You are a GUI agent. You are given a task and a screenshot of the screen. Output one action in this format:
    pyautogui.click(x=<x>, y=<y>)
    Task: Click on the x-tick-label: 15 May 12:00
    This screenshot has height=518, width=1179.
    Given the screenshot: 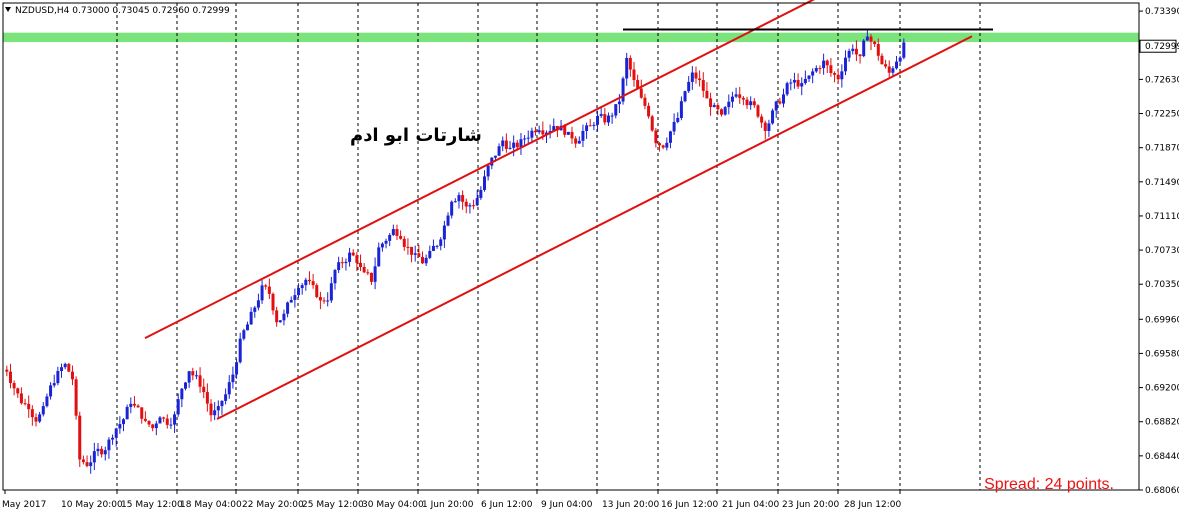 What is the action you would take?
    pyautogui.click(x=152, y=505)
    